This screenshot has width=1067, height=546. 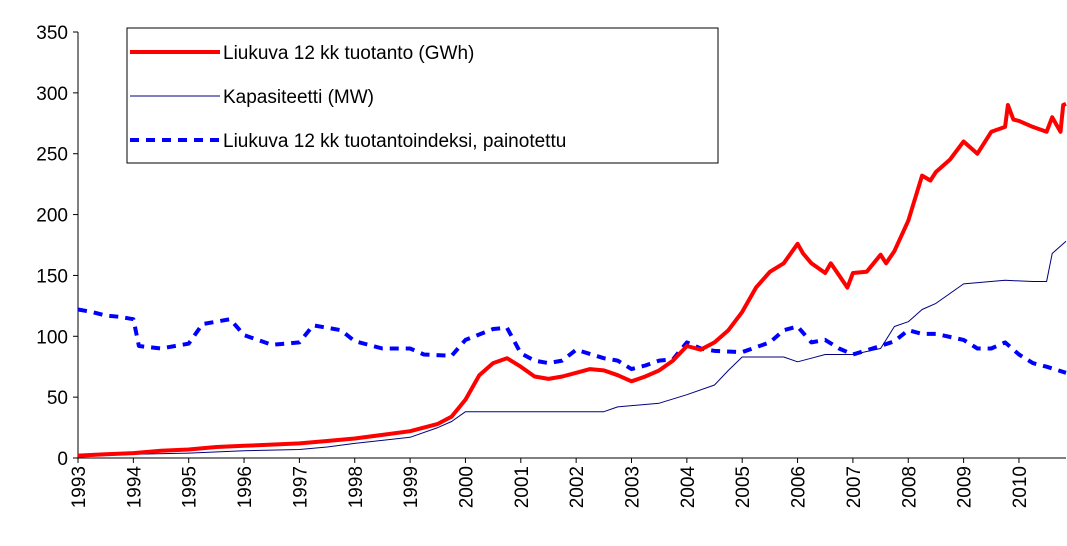 I want to click on x-tick-label: 2002, so click(x=577, y=487).